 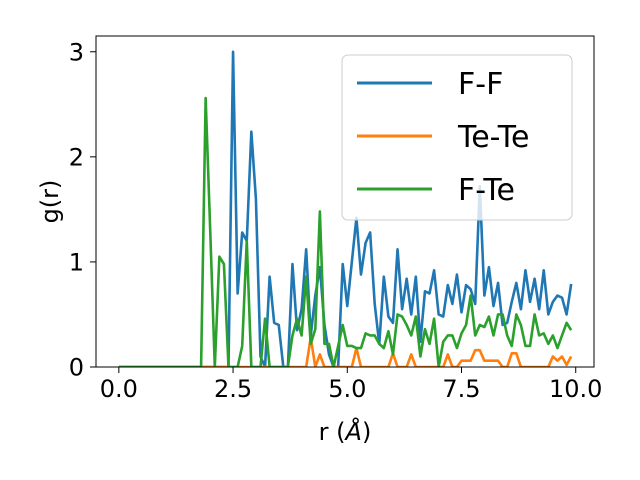 I want to click on y-axis-label: g(r), so click(x=50, y=202).